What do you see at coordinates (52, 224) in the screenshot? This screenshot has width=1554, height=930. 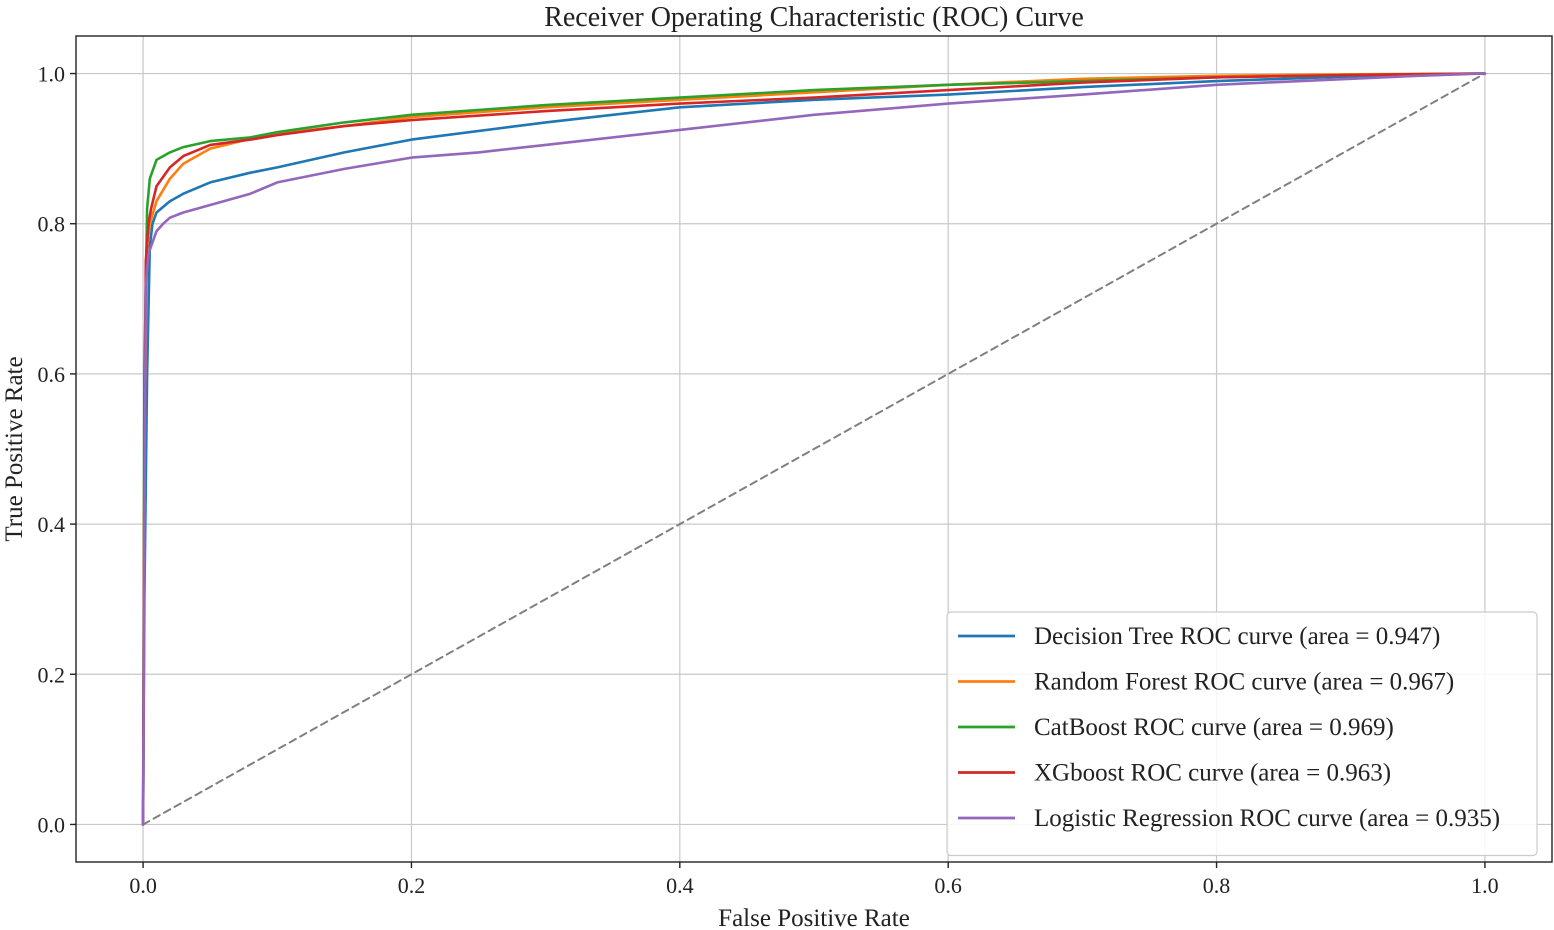 I see `y-tick-label: 0.8` at bounding box center [52, 224].